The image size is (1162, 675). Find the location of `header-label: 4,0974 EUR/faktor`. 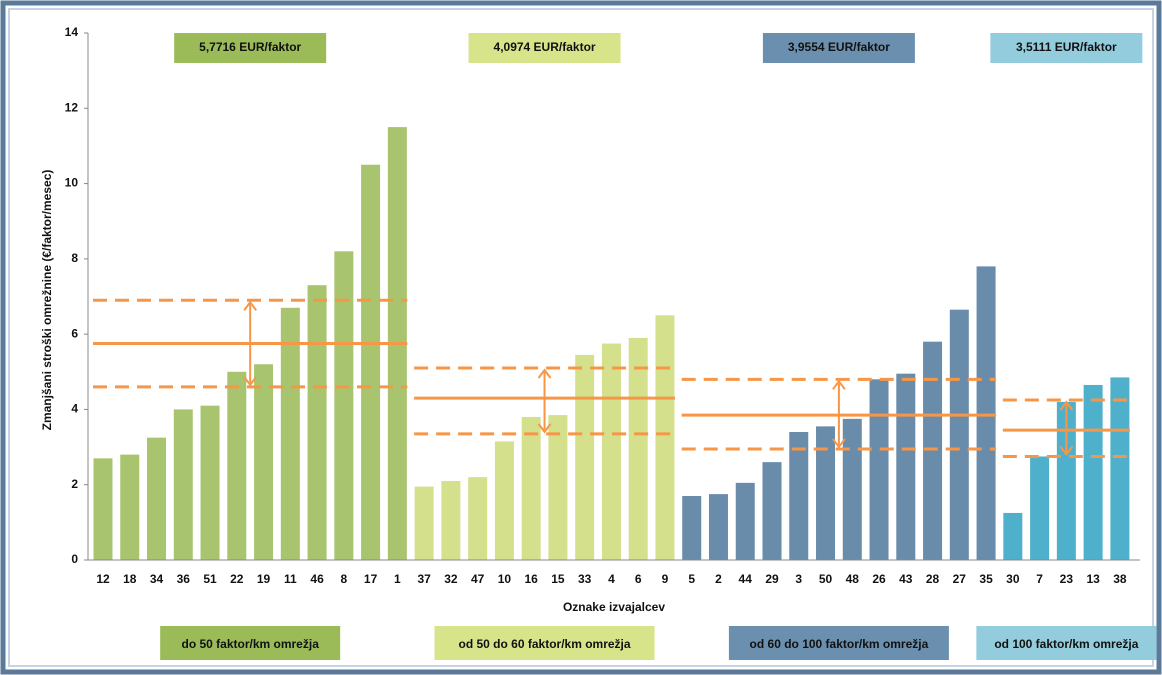

header-label: 4,0974 EUR/faktor is located at coordinates (545, 47).